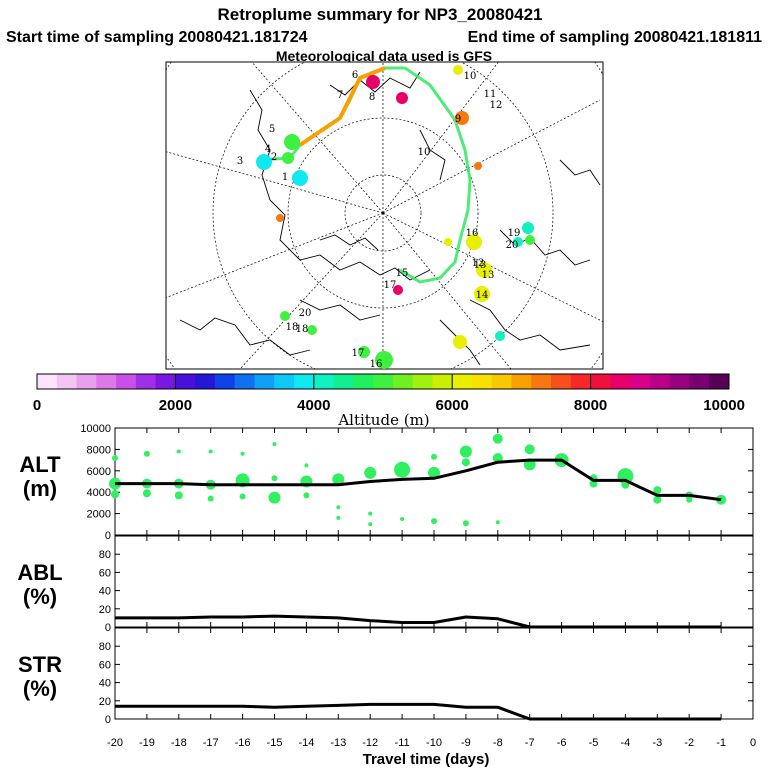 This screenshot has height=768, width=768. What do you see at coordinates (384, 56) in the screenshot?
I see `met-data-text: Meteorological data used is GFS` at bounding box center [384, 56].